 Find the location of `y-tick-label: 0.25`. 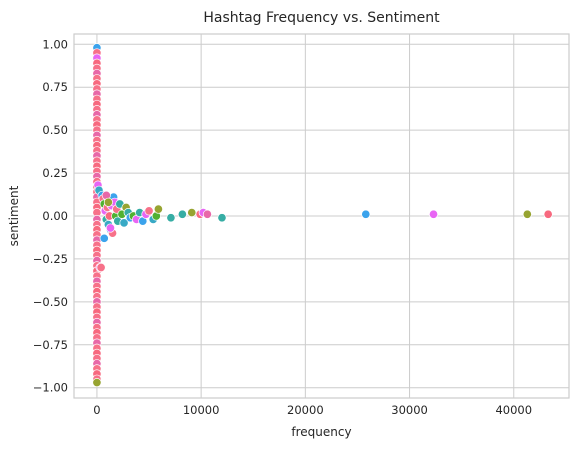

y-tick-label: 0.25 is located at coordinates (55, 173).